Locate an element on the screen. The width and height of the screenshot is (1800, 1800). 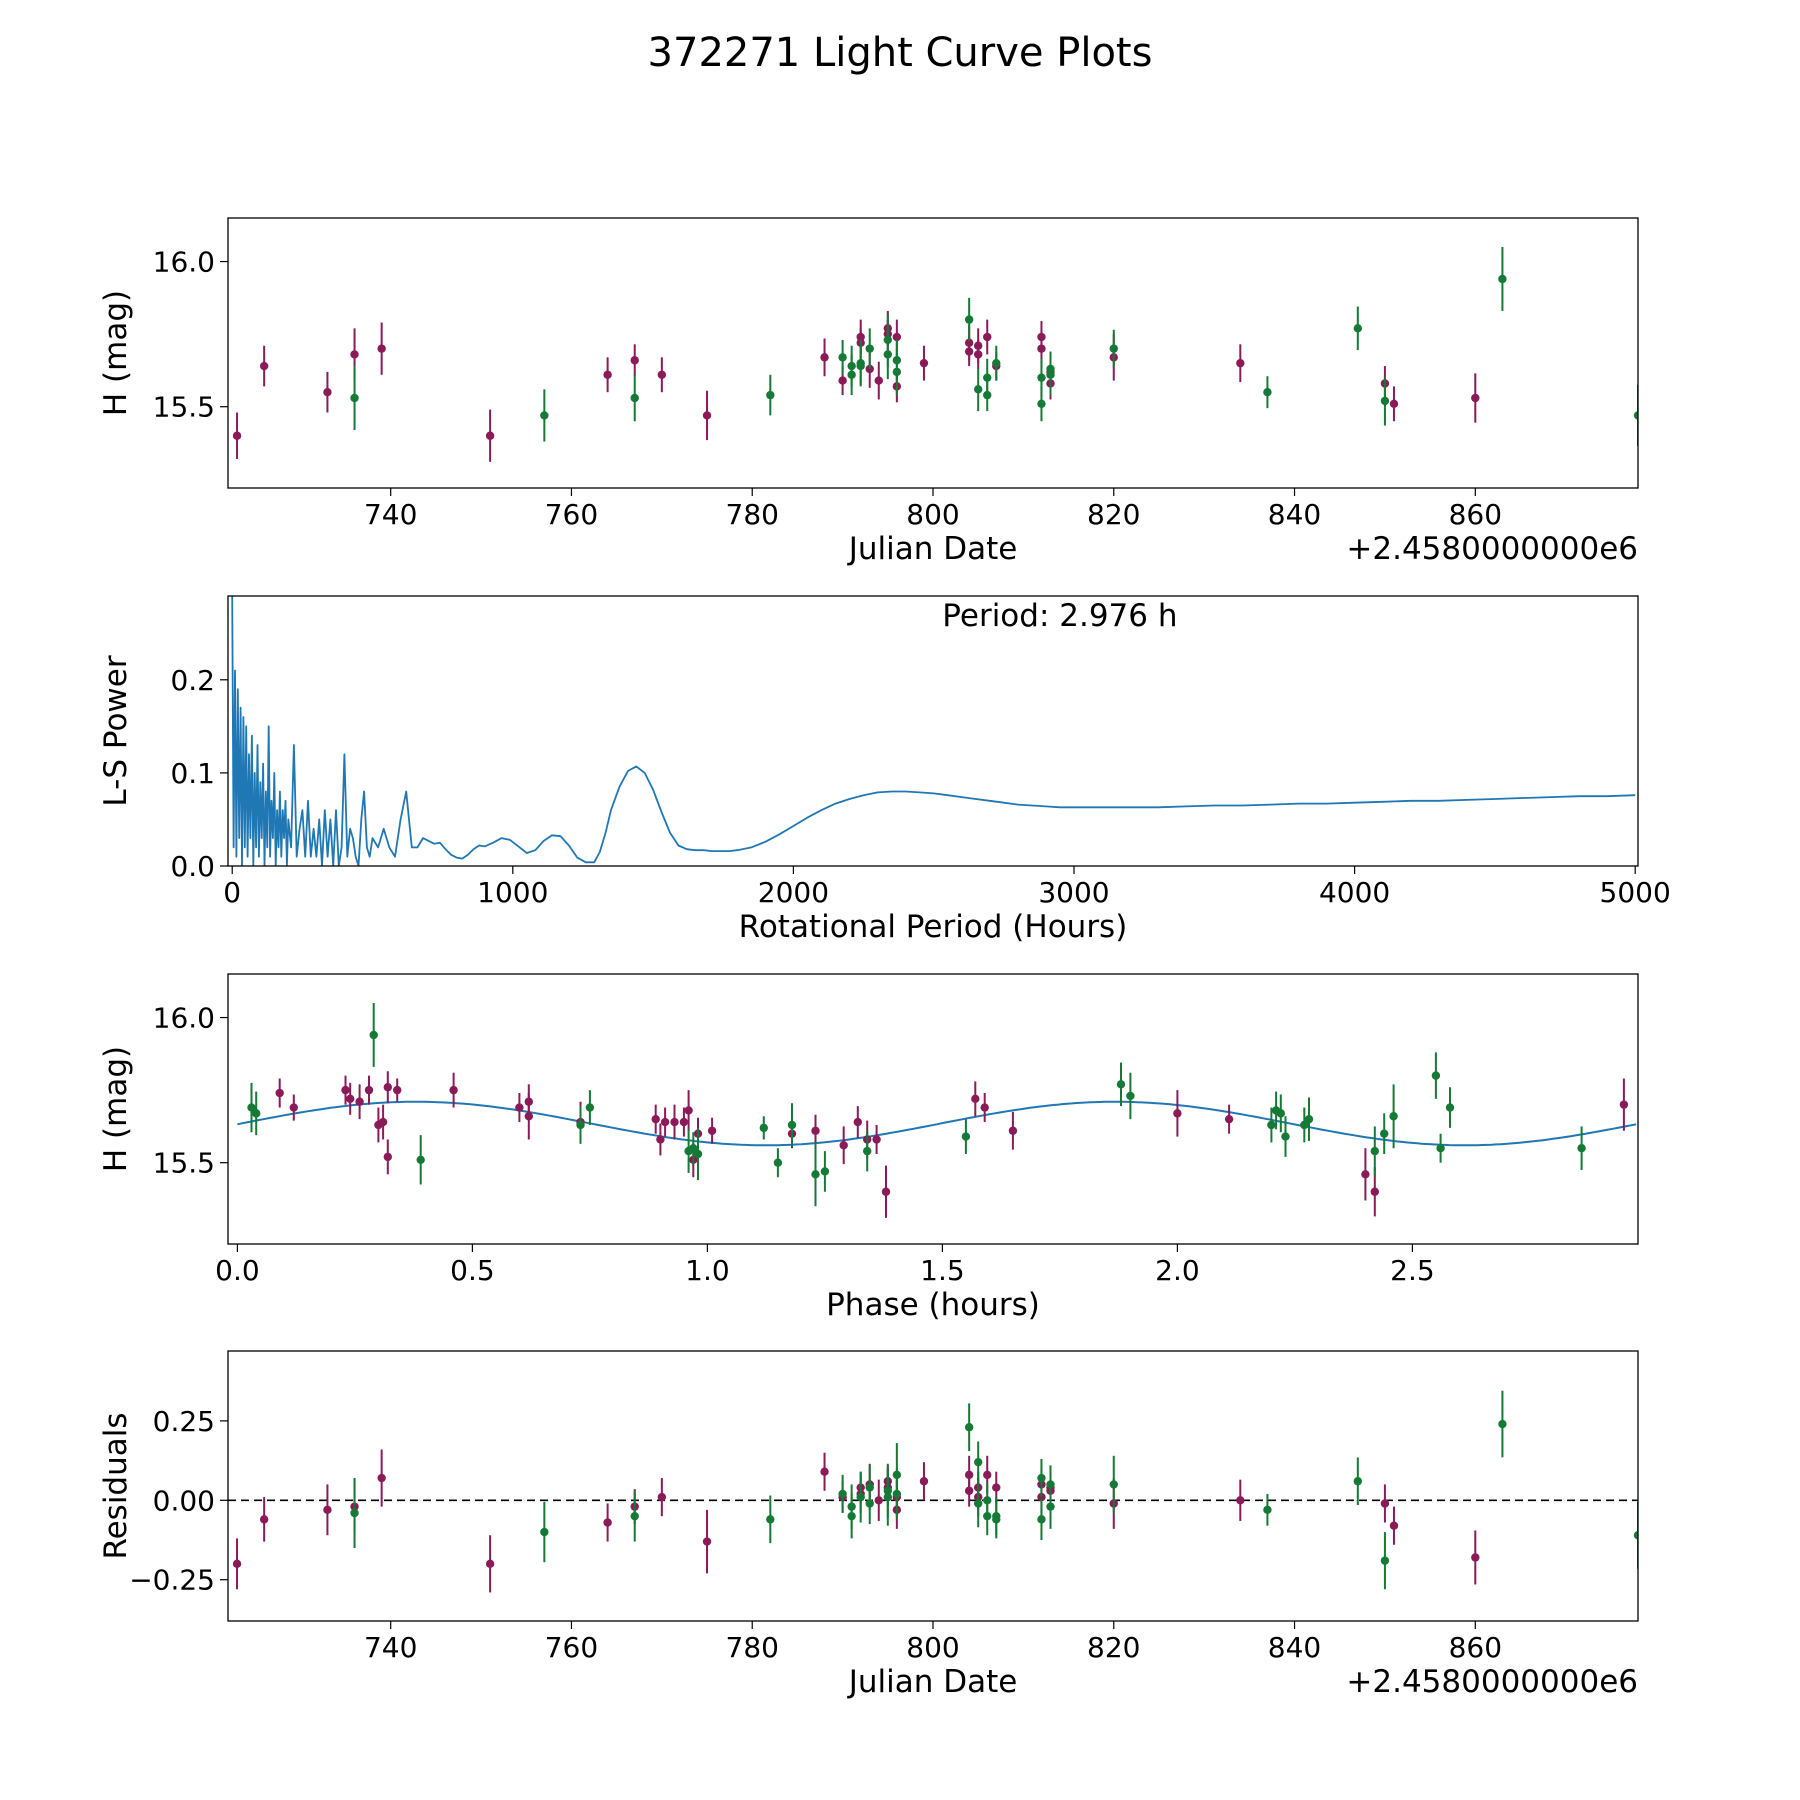
x-axis-label: Julian Date is located at coordinates (932, 549).